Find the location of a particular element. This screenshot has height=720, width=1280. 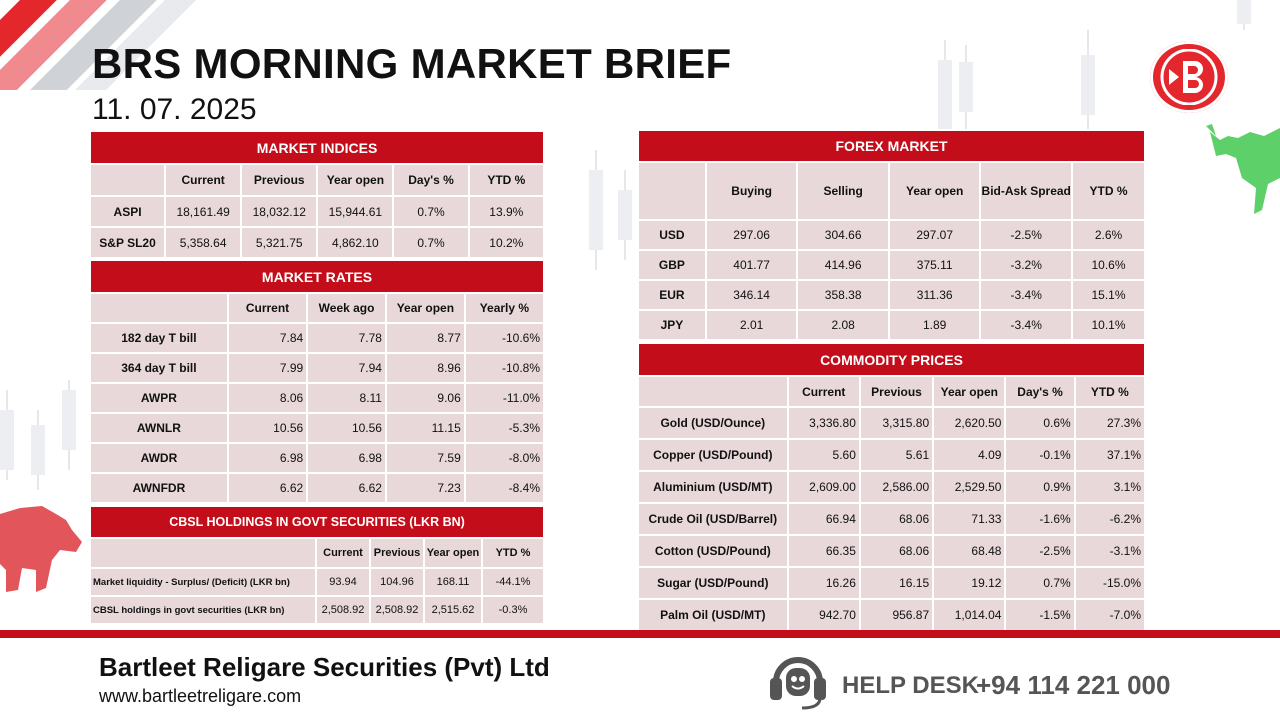

cell: 1.89 is located at coordinates (934, 325).